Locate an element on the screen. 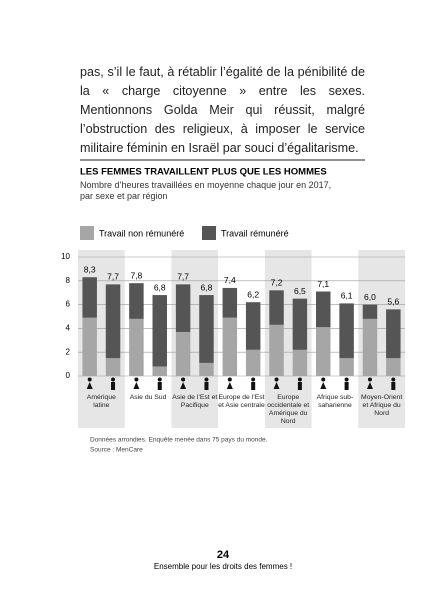 This screenshot has height=600, width=443. total-label: 6,2 is located at coordinates (253, 294).